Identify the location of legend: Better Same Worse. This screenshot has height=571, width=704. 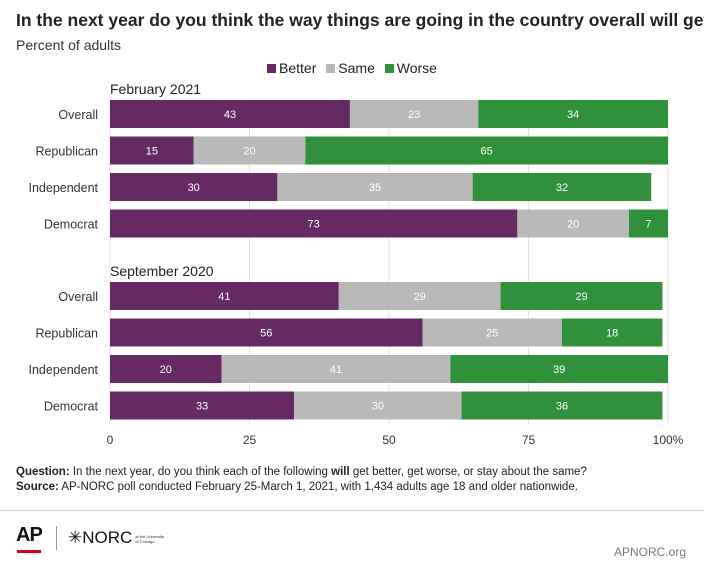
(352, 68).